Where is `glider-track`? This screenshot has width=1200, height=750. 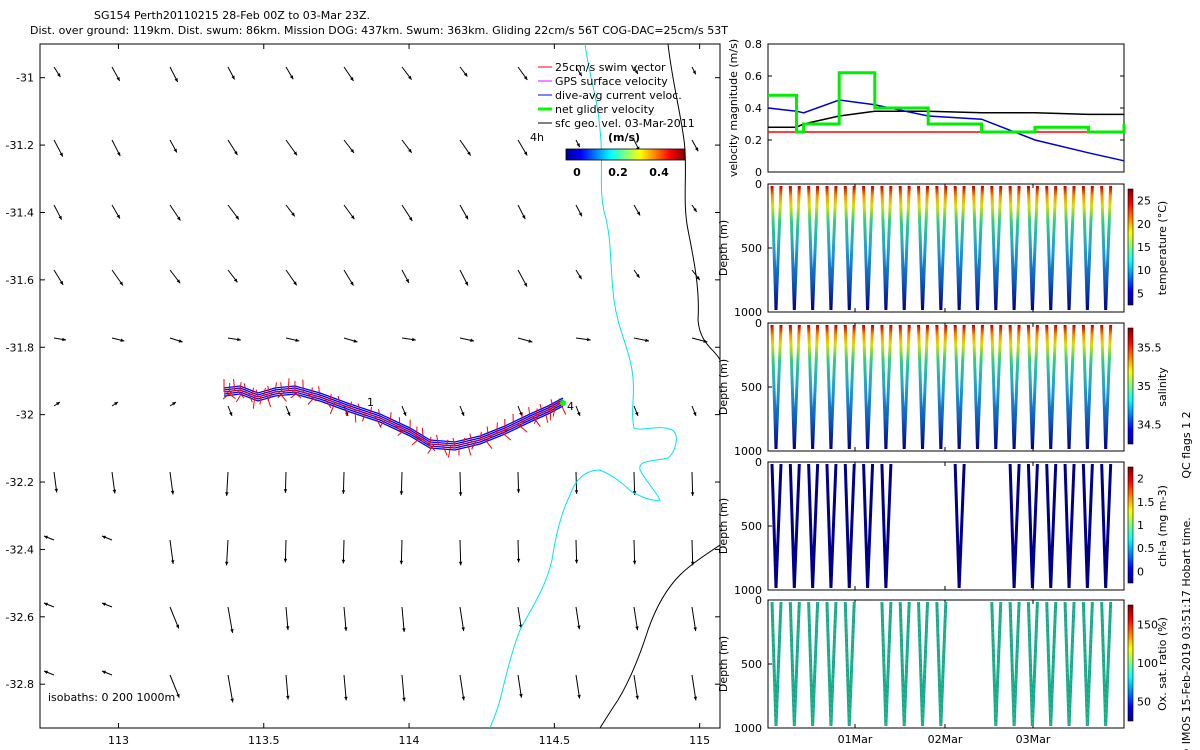 glider-track is located at coordinates (394, 418).